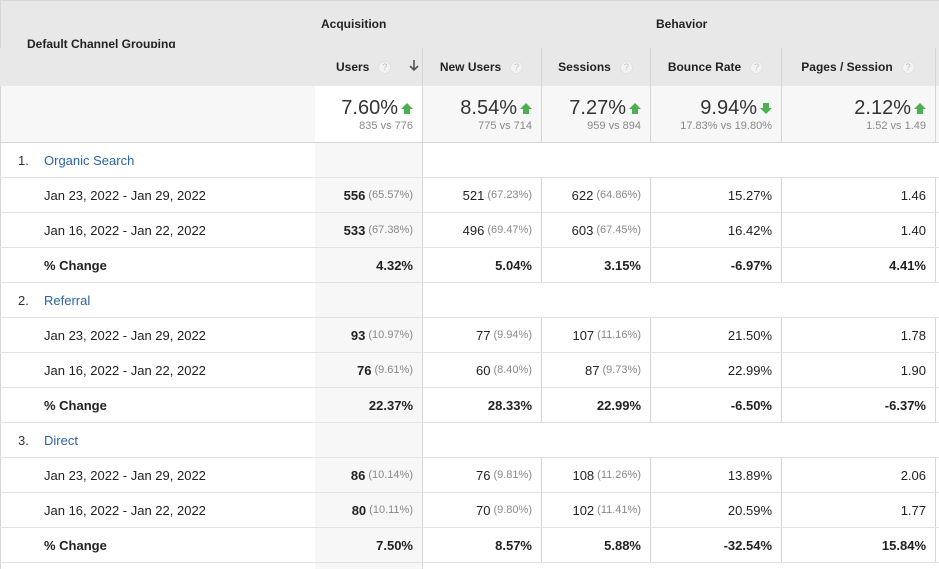 The image size is (939, 569). I want to click on summary-users: 7.60% 835 vs 776, so click(369, 114).